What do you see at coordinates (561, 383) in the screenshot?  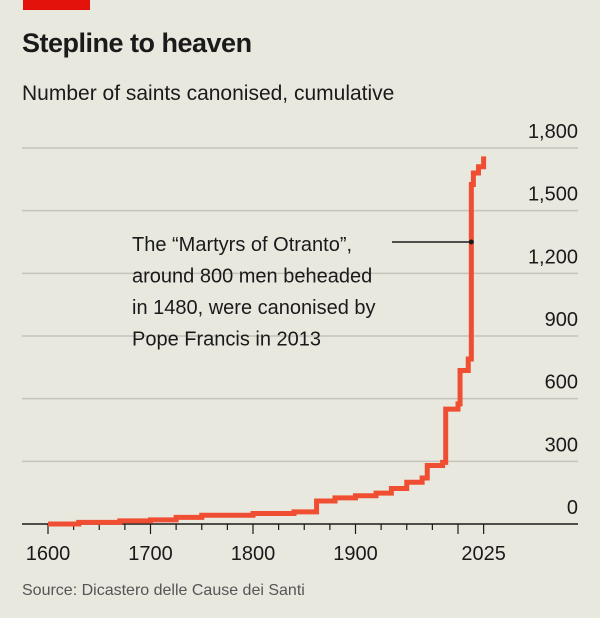 I see `y-tick-label: 600` at bounding box center [561, 383].